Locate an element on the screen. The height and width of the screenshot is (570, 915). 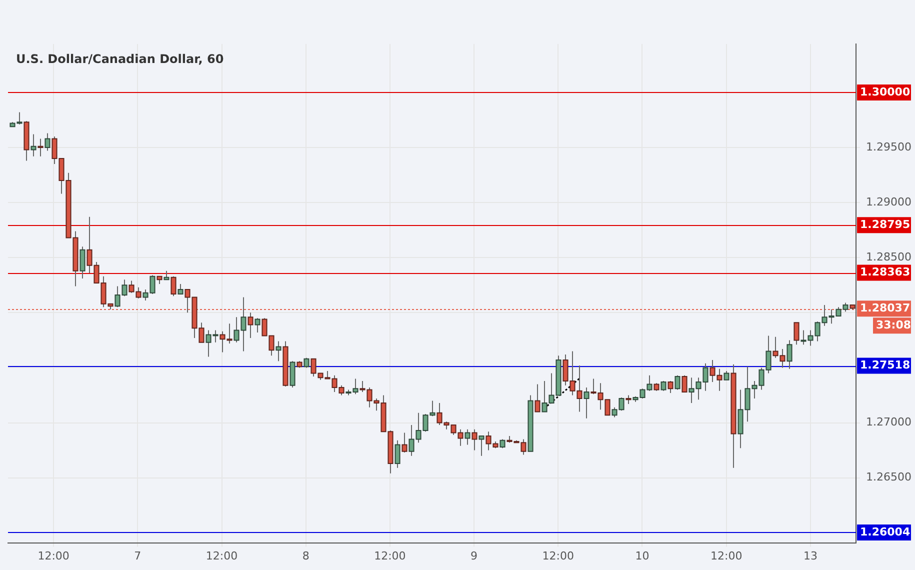
y-tick-label: 1.29000 is located at coordinates (889, 201).